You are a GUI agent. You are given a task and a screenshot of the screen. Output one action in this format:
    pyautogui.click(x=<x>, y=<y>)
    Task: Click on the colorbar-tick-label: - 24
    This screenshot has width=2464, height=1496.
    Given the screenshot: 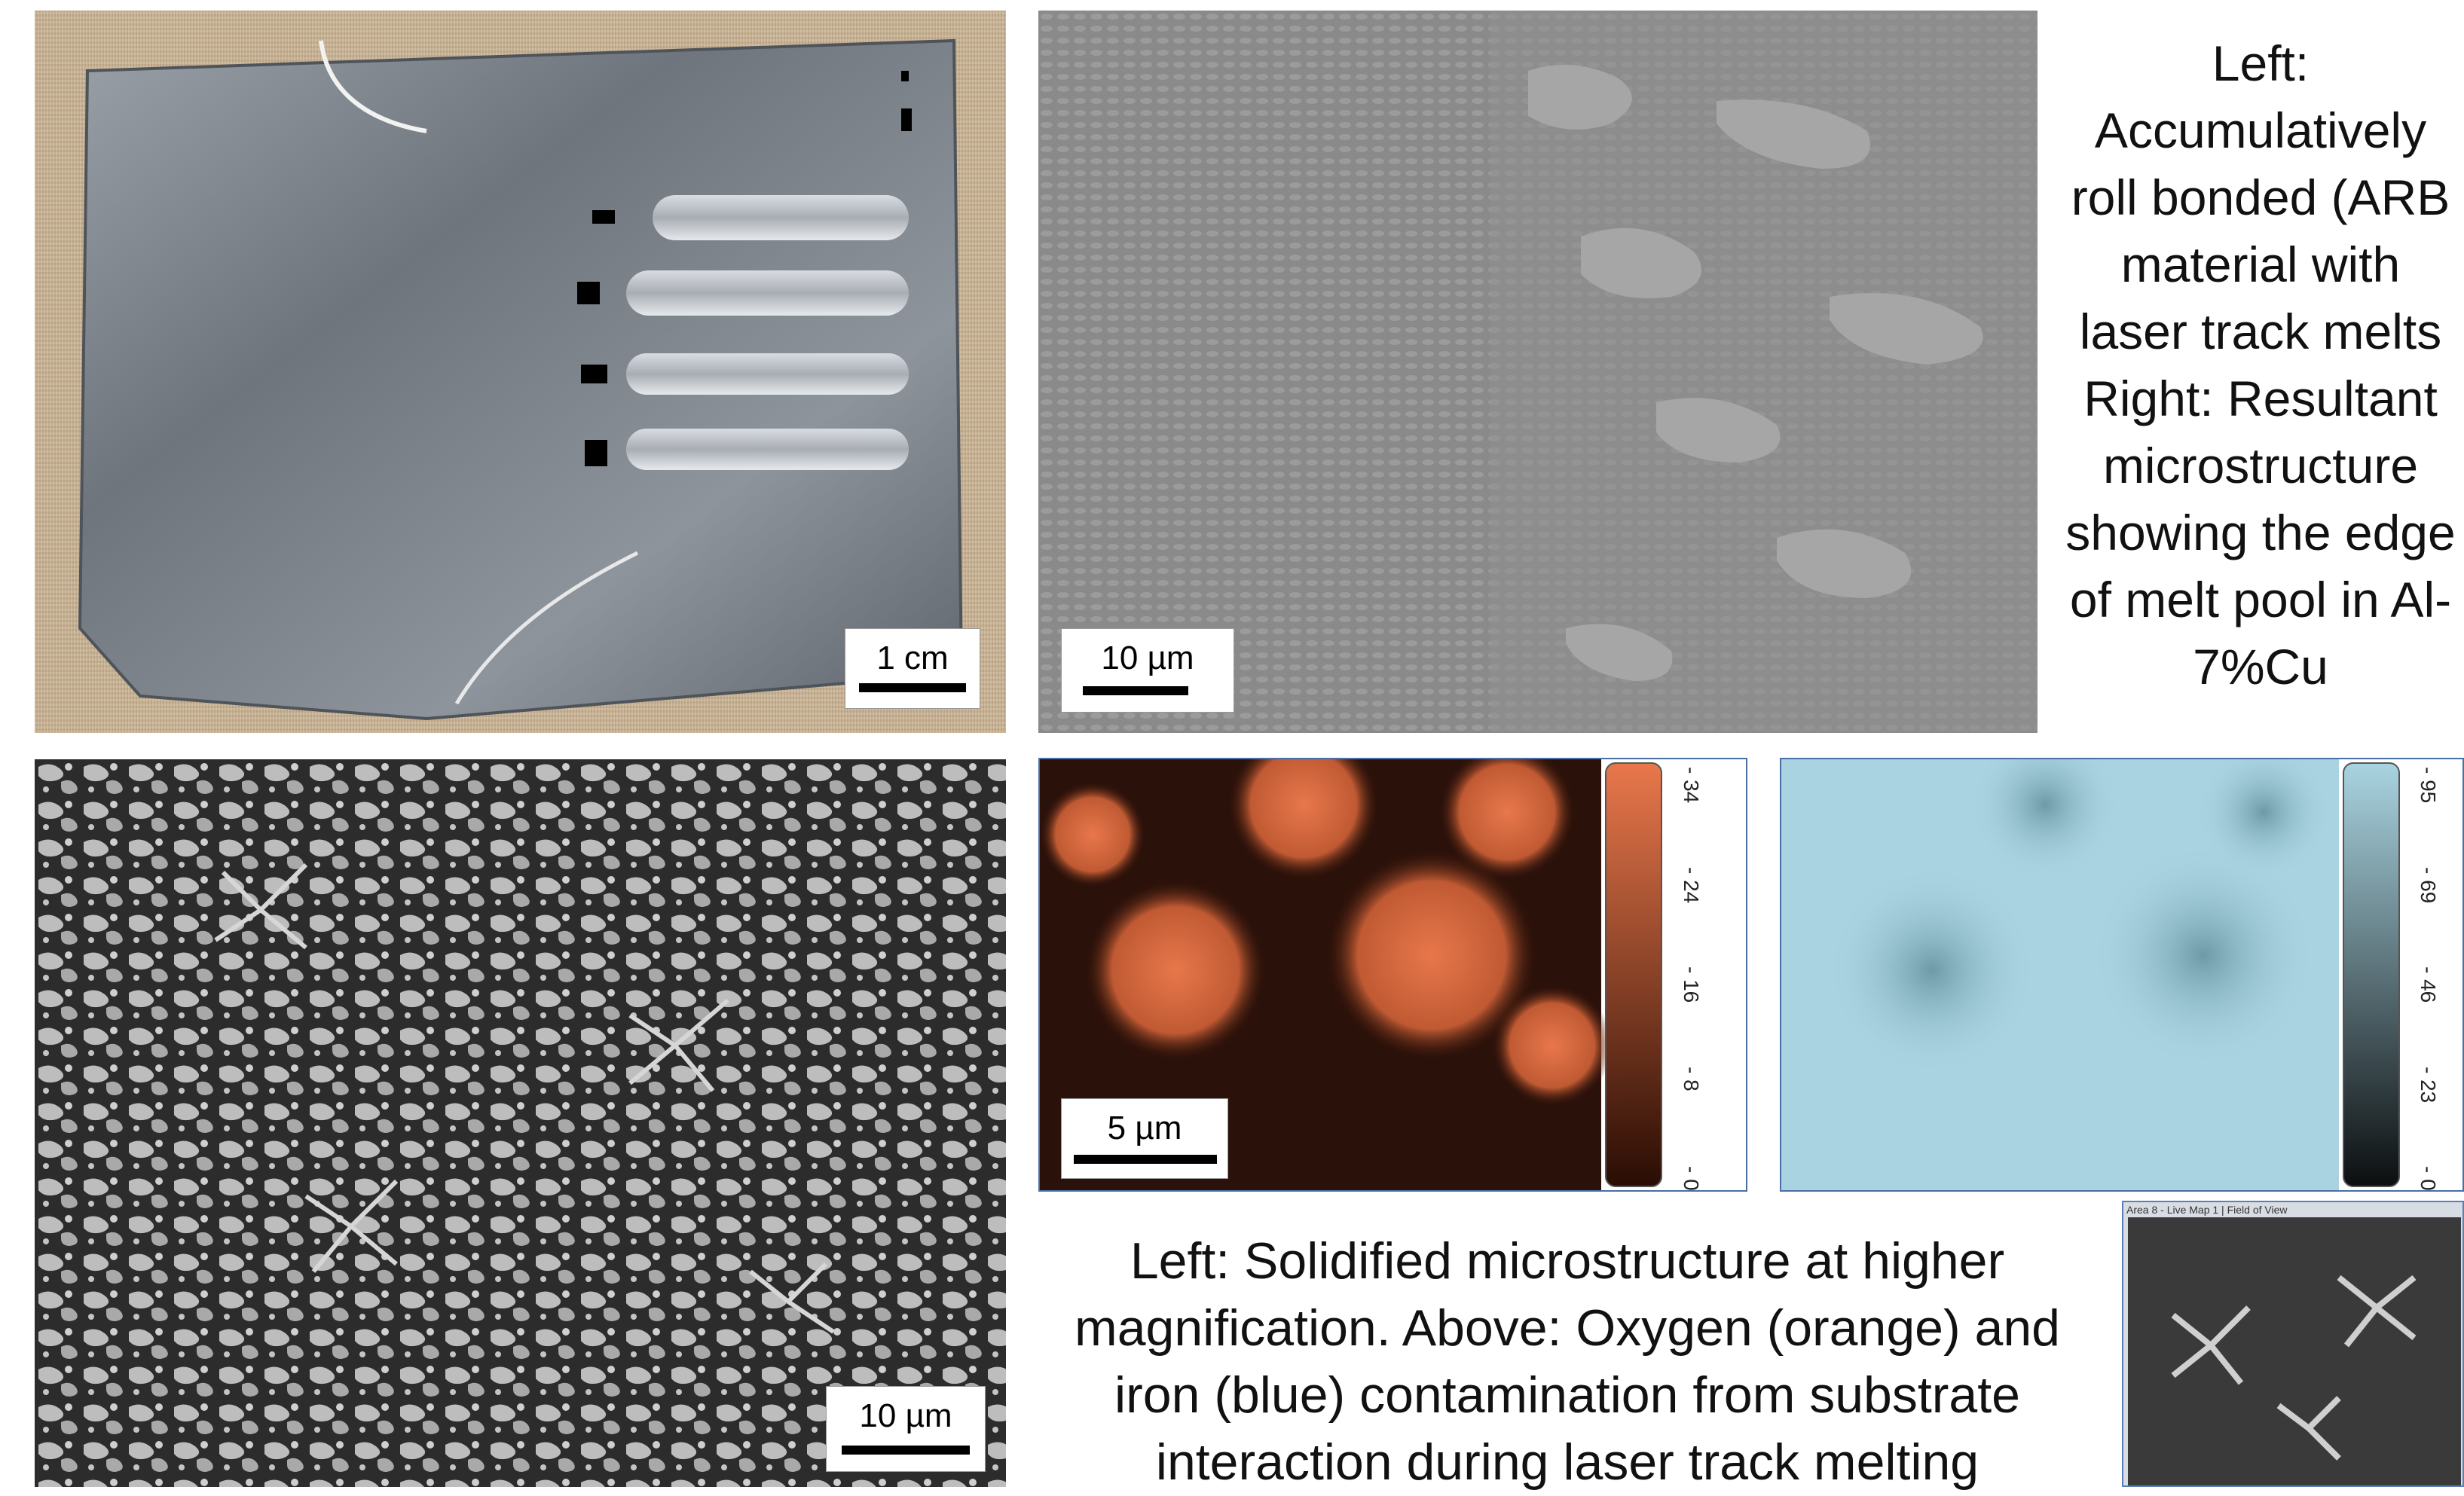 What is the action you would take?
    pyautogui.click(x=1691, y=885)
    